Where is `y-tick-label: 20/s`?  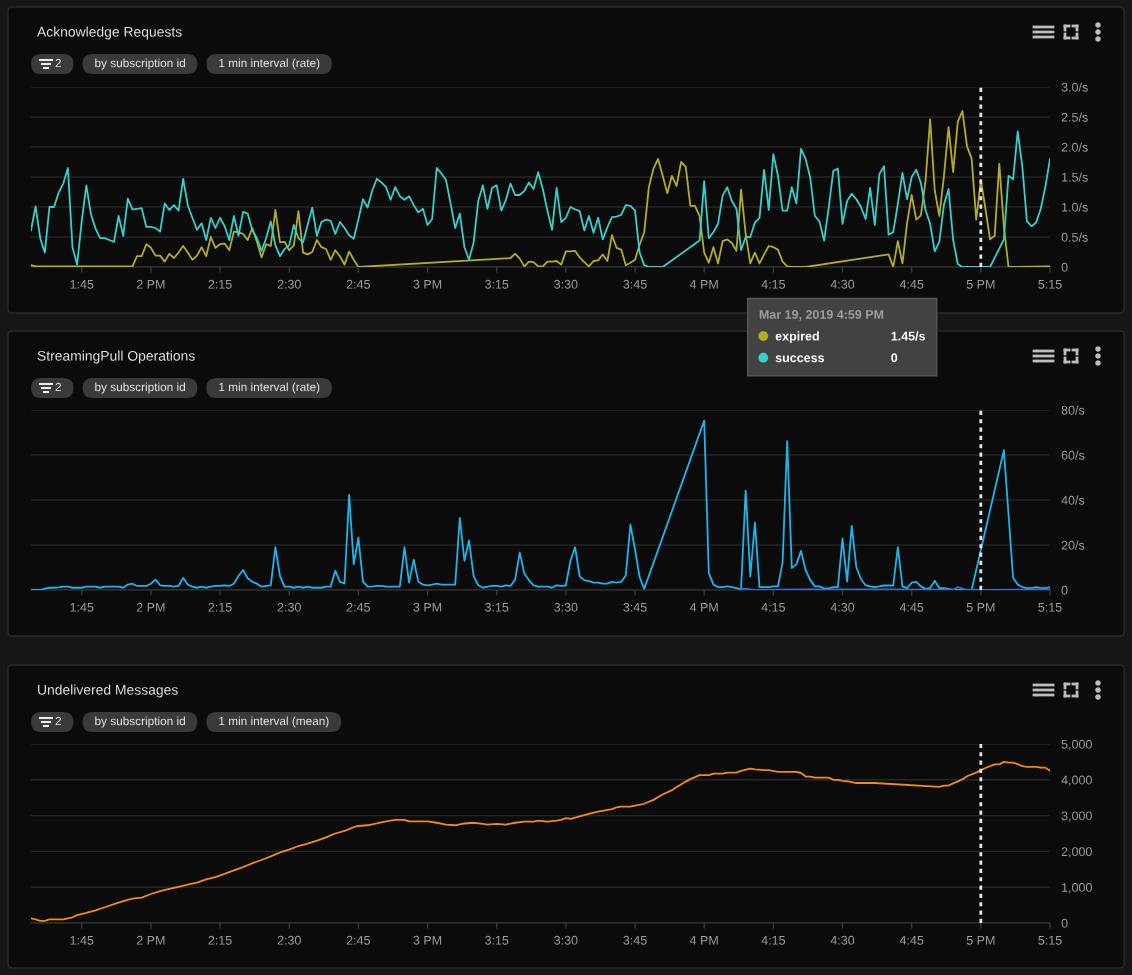 y-tick-label: 20/s is located at coordinates (1073, 545).